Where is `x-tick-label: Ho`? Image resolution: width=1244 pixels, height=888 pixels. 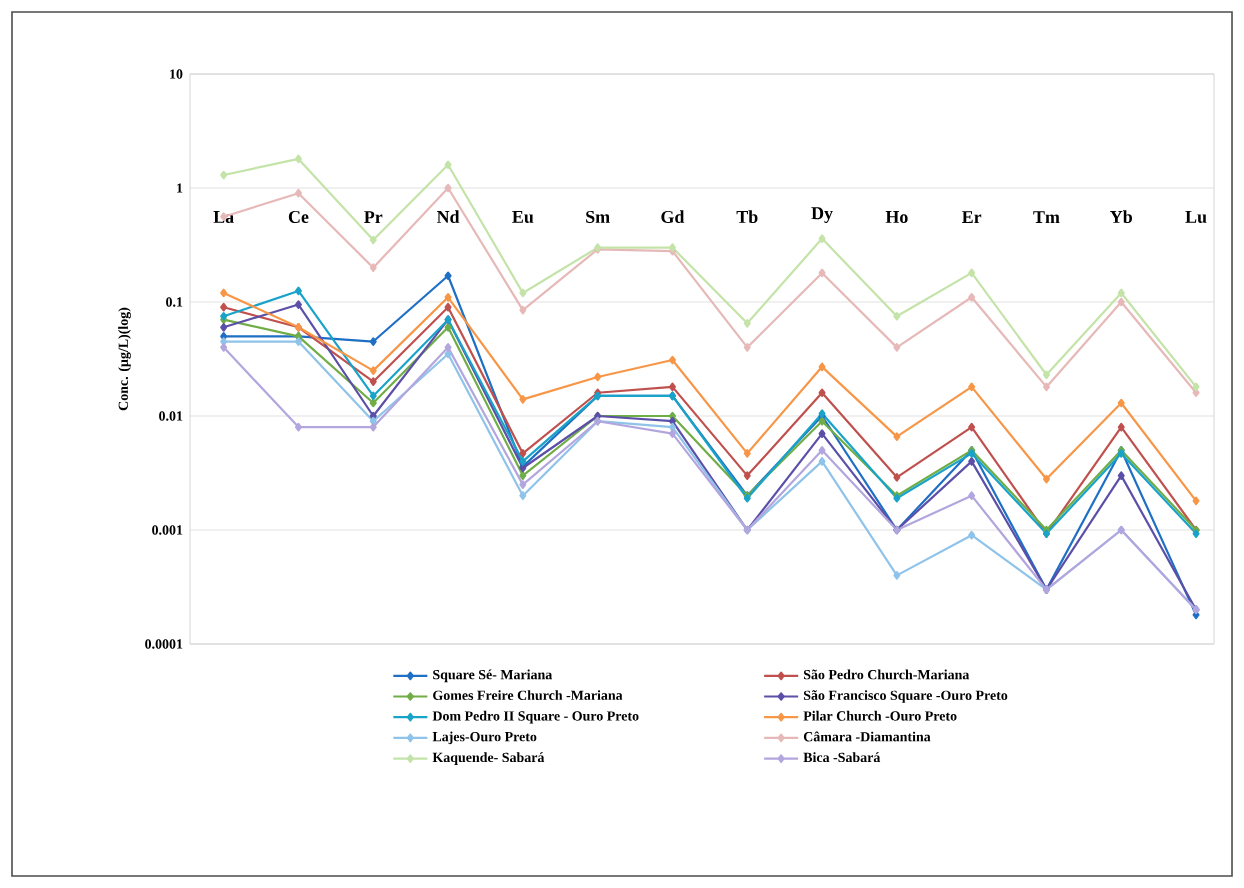
x-tick-label: Ho is located at coordinates (896, 217).